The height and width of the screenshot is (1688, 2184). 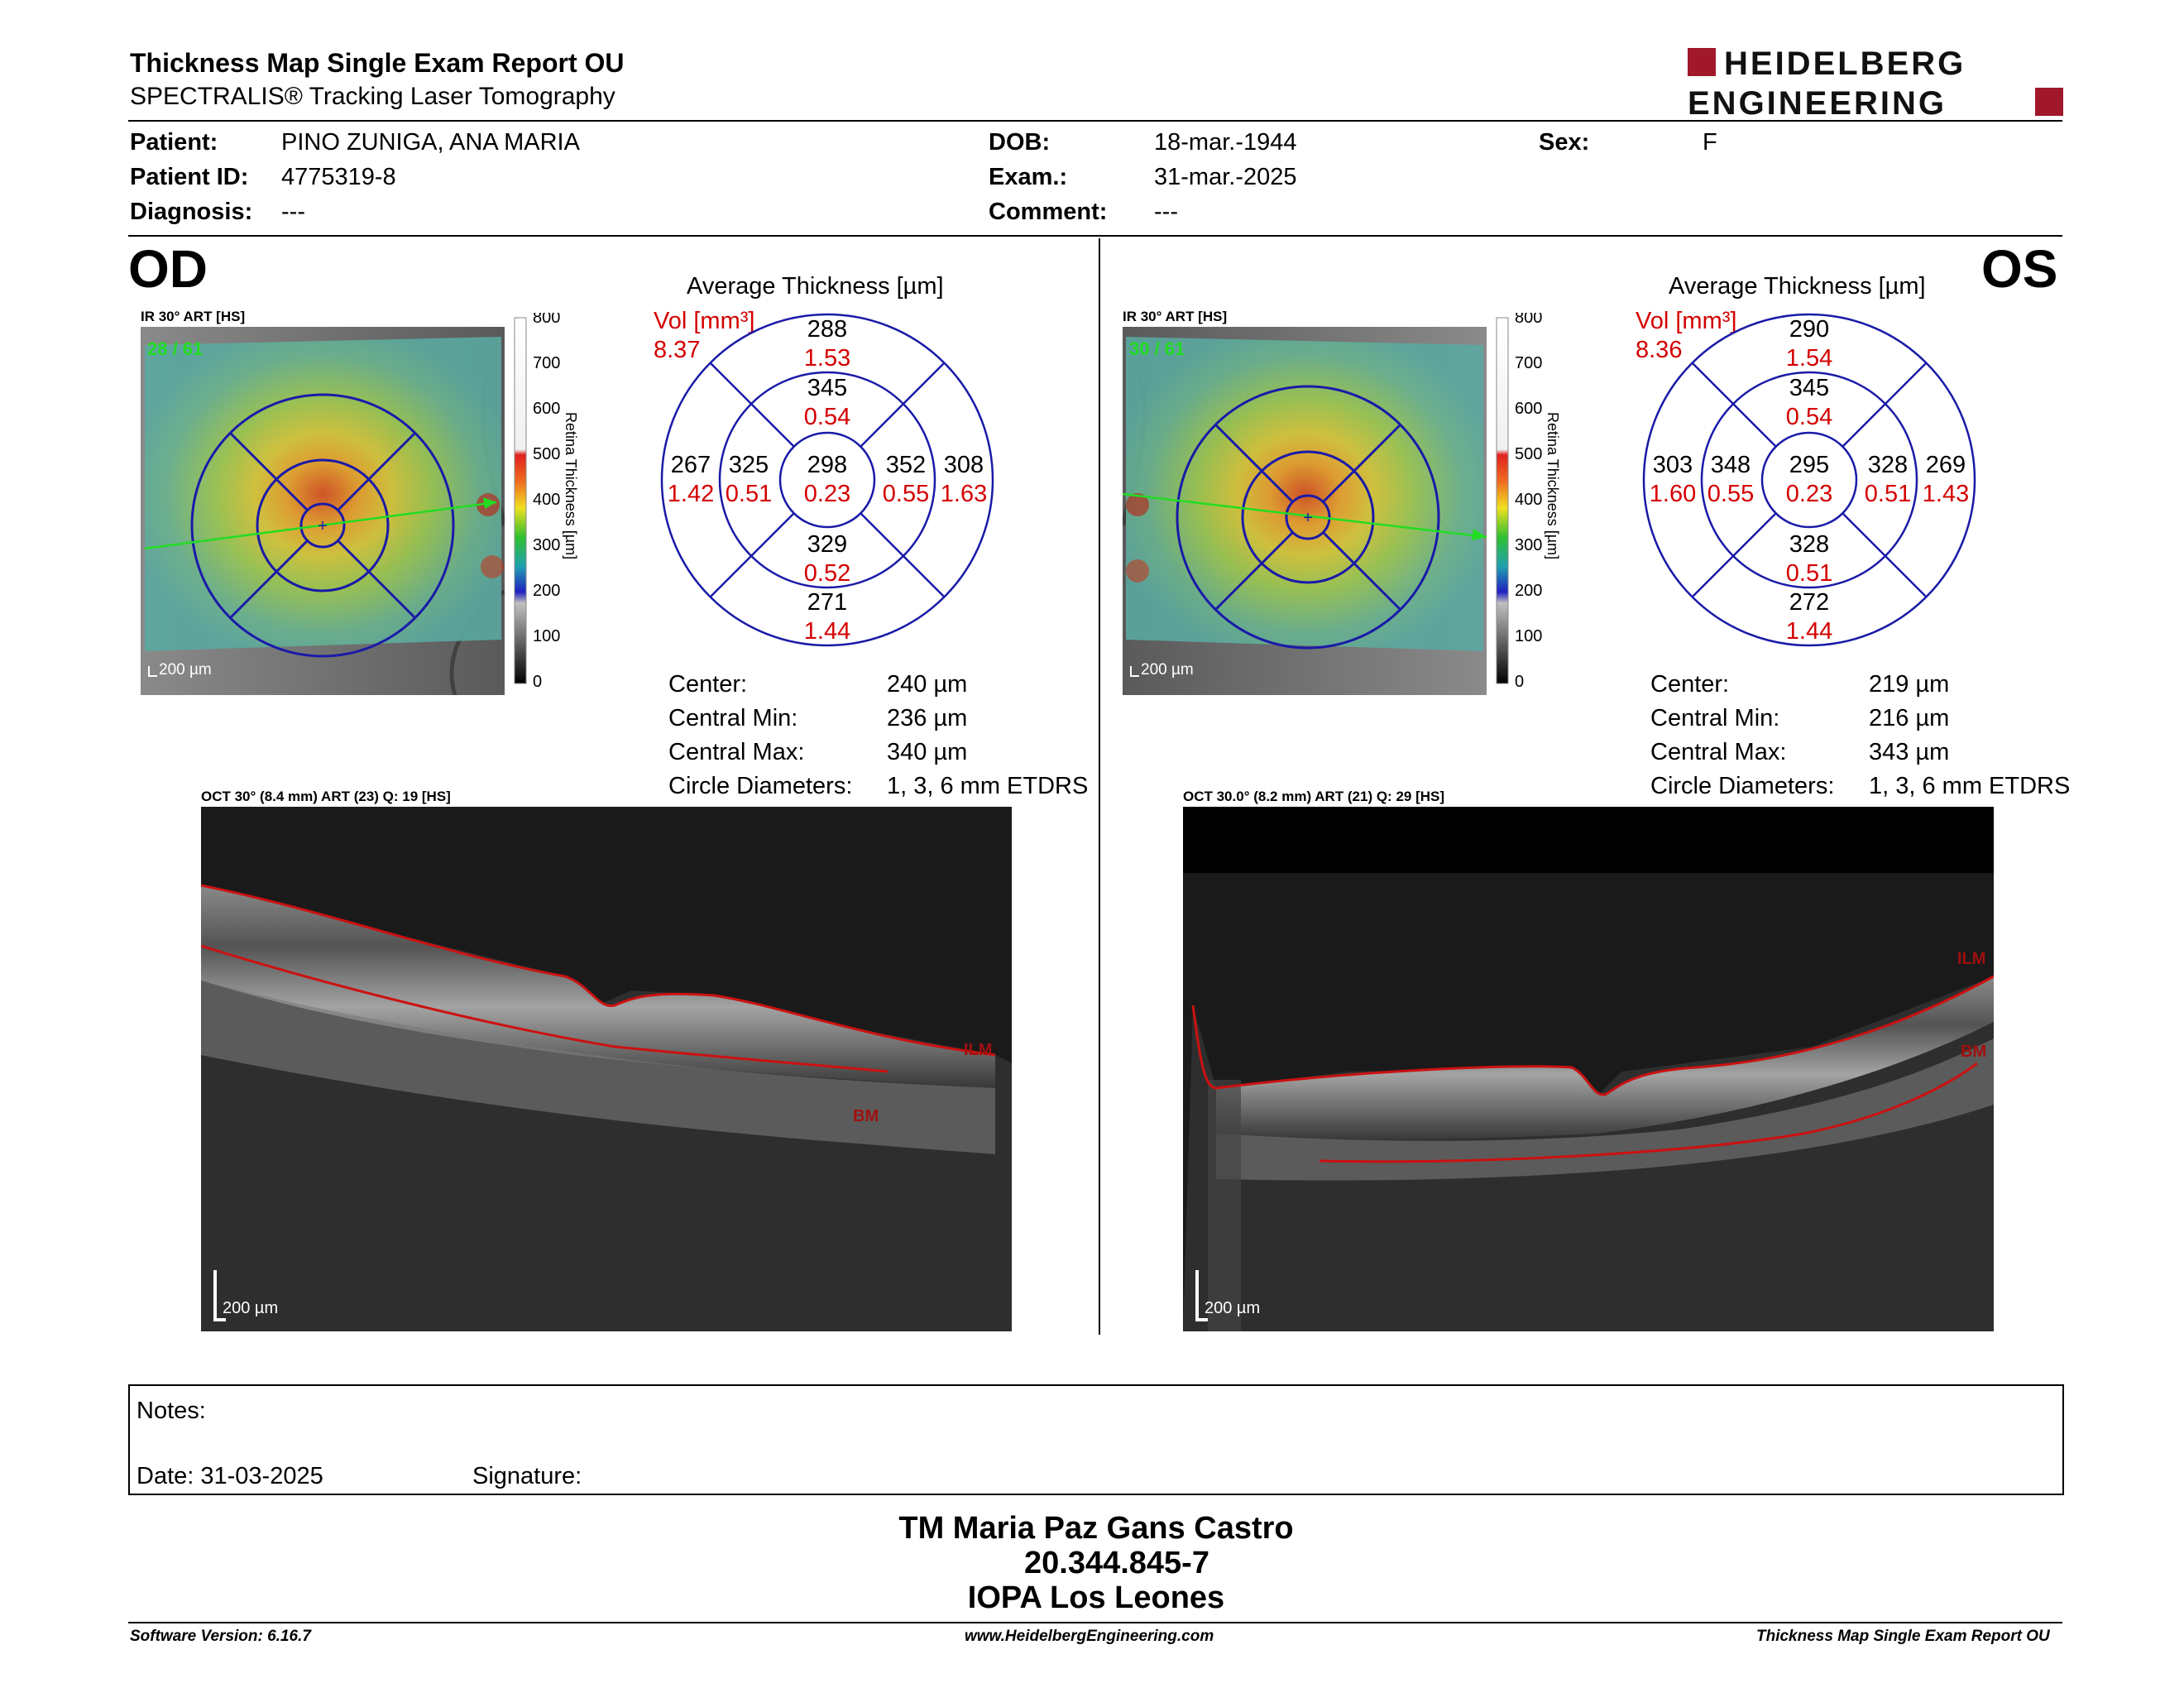 What do you see at coordinates (927, 752) in the screenshot?
I see `od-max-value: 340 µm` at bounding box center [927, 752].